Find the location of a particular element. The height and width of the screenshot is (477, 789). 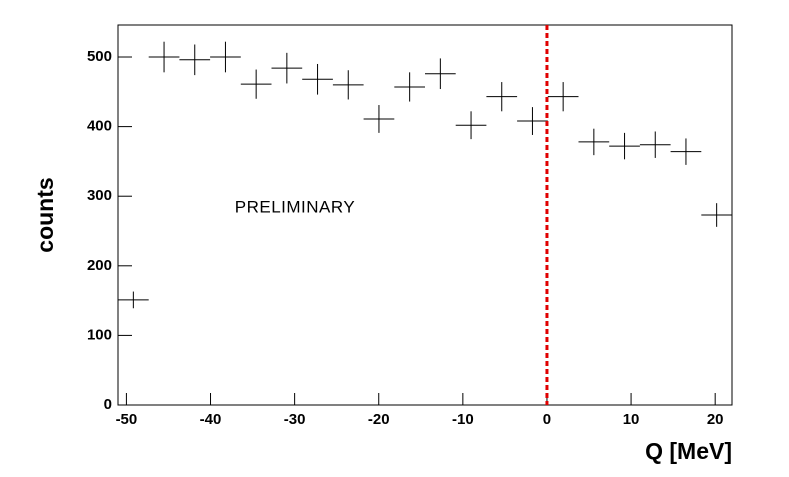

y-tick-label: 200 is located at coordinates (99, 265).